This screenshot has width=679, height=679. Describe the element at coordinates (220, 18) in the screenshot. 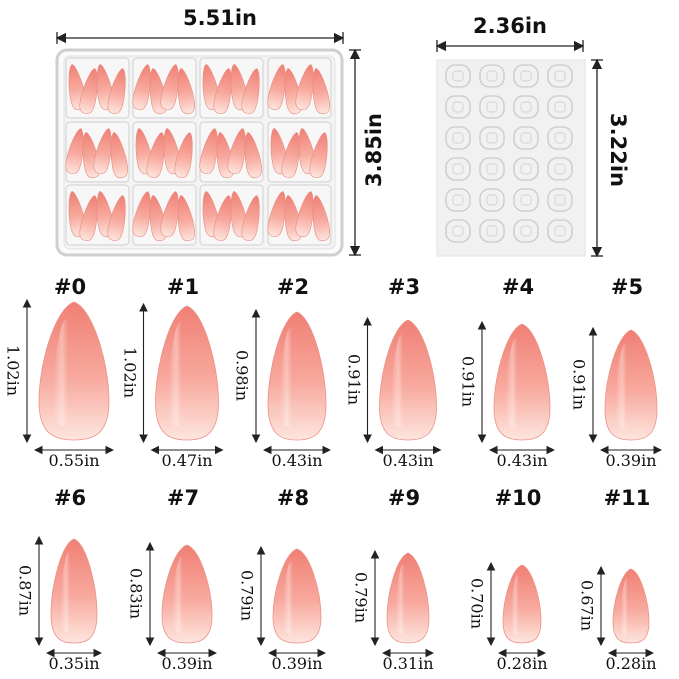

I see `box-width-label: 5.51in` at that location.